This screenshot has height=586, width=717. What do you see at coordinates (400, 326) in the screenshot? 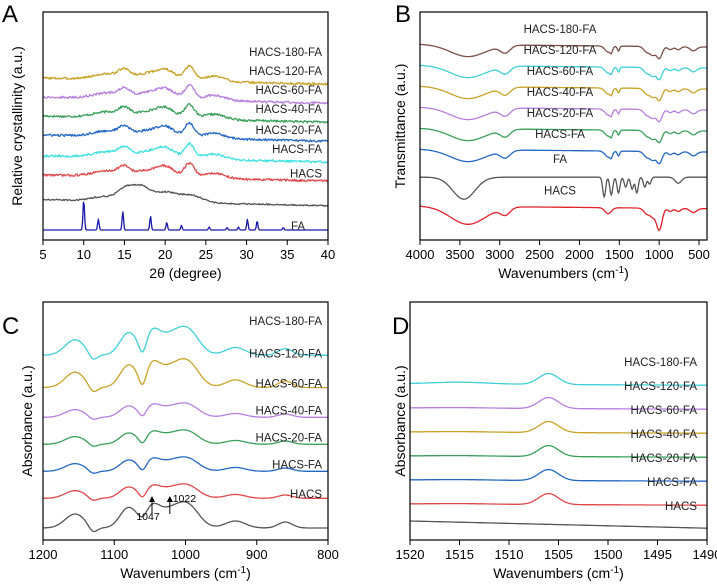
I see `panel-letter: D` at bounding box center [400, 326].